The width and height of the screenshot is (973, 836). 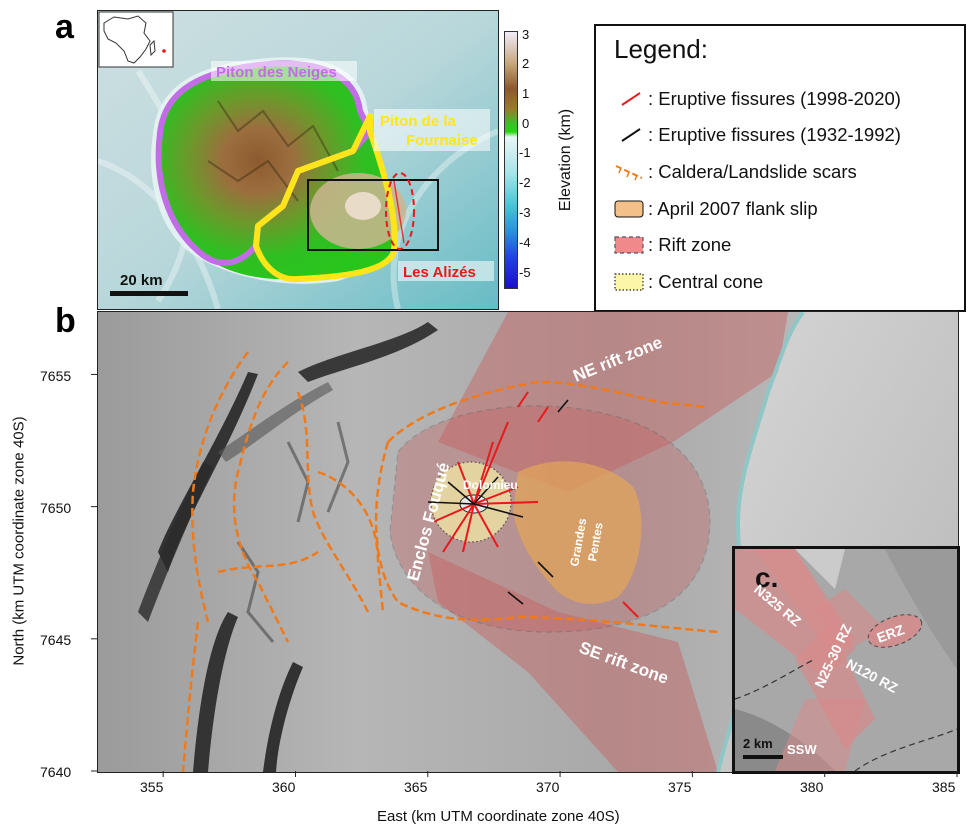 I want to click on legend-item: : Caldera/Landslide scars, so click(x=780, y=171).